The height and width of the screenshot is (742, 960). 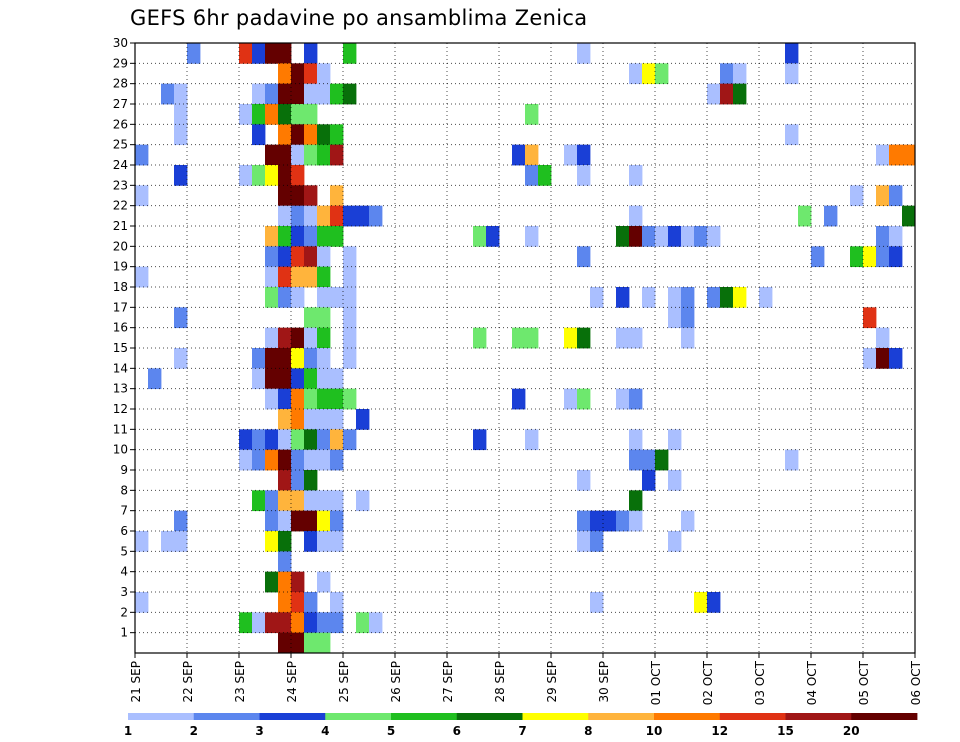 I want to click on x-tick-label: 05 OCT, so click(x=864, y=682).